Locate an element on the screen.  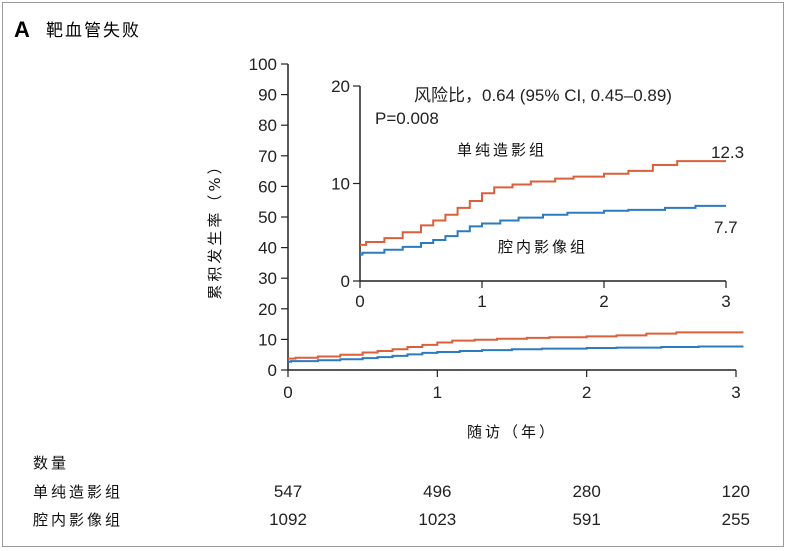
inset-series is located at coordinates (543, 208).